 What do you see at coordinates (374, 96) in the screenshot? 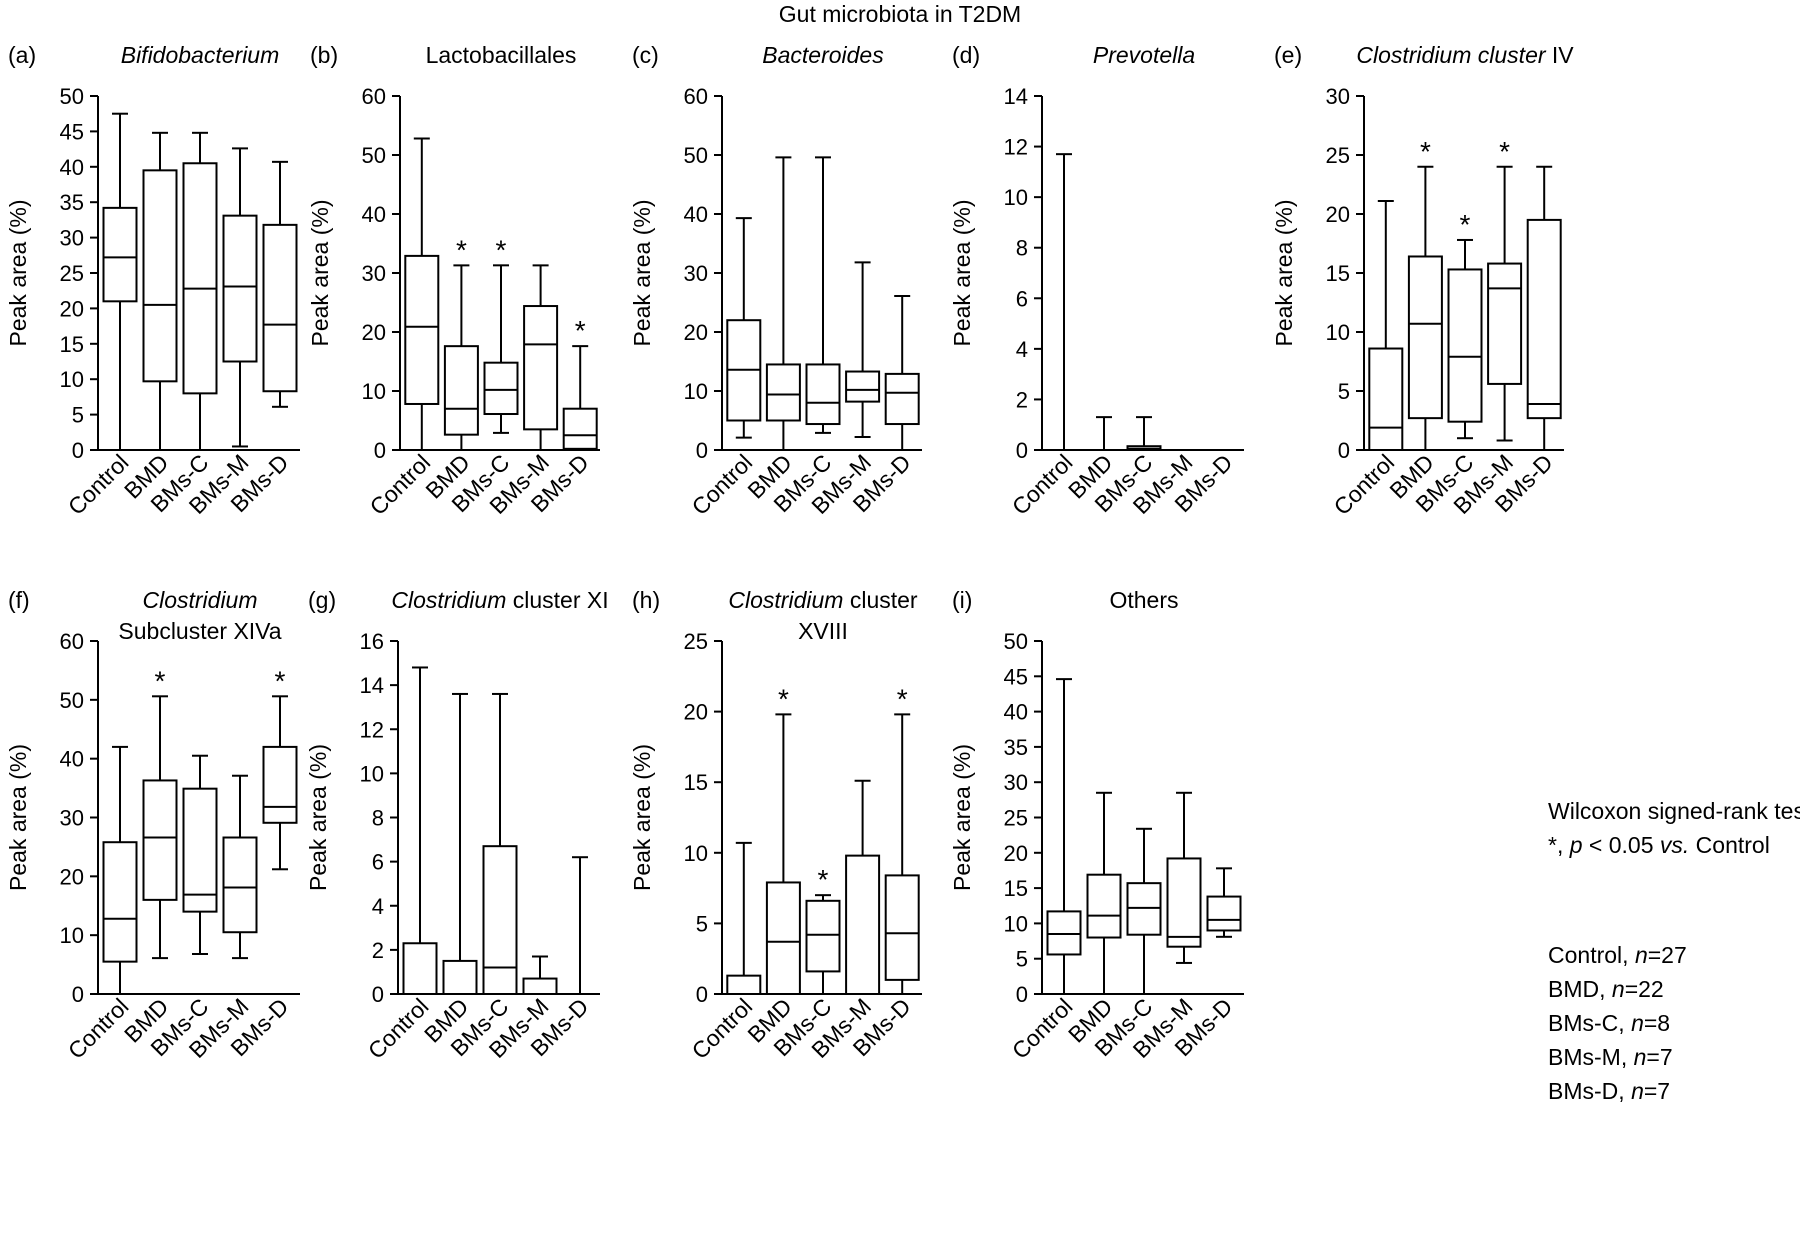
I see `y-tick-label: 60` at bounding box center [374, 96].